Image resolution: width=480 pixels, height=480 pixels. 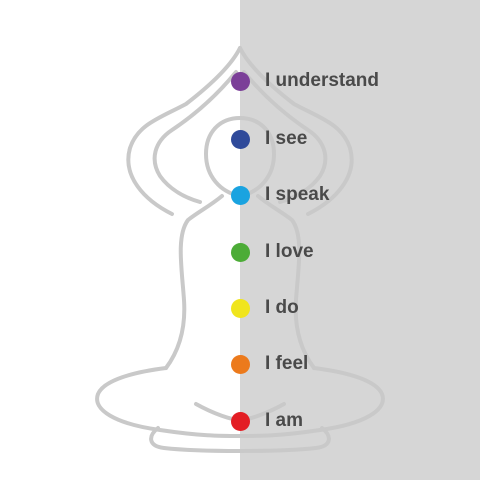 What do you see at coordinates (240, 421) in the screenshot?
I see `chakra-dot-root` at bounding box center [240, 421].